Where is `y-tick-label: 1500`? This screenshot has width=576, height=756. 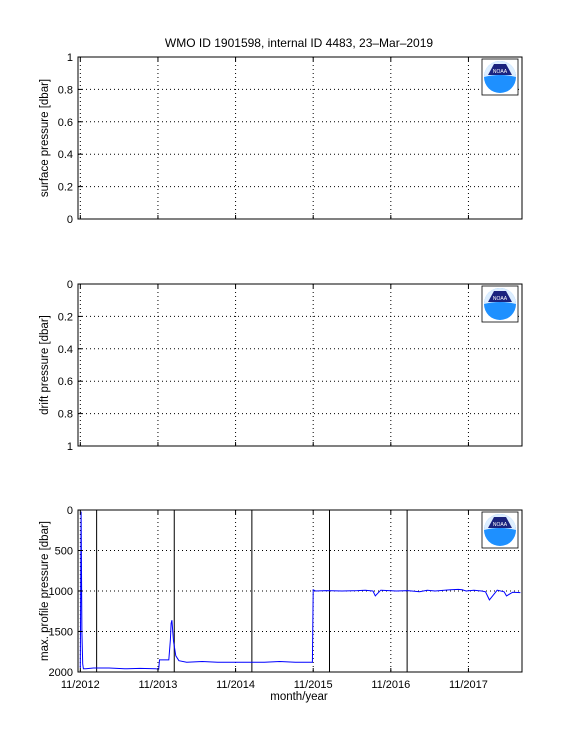
y-tick-label: 1500 is located at coordinates (61, 633).